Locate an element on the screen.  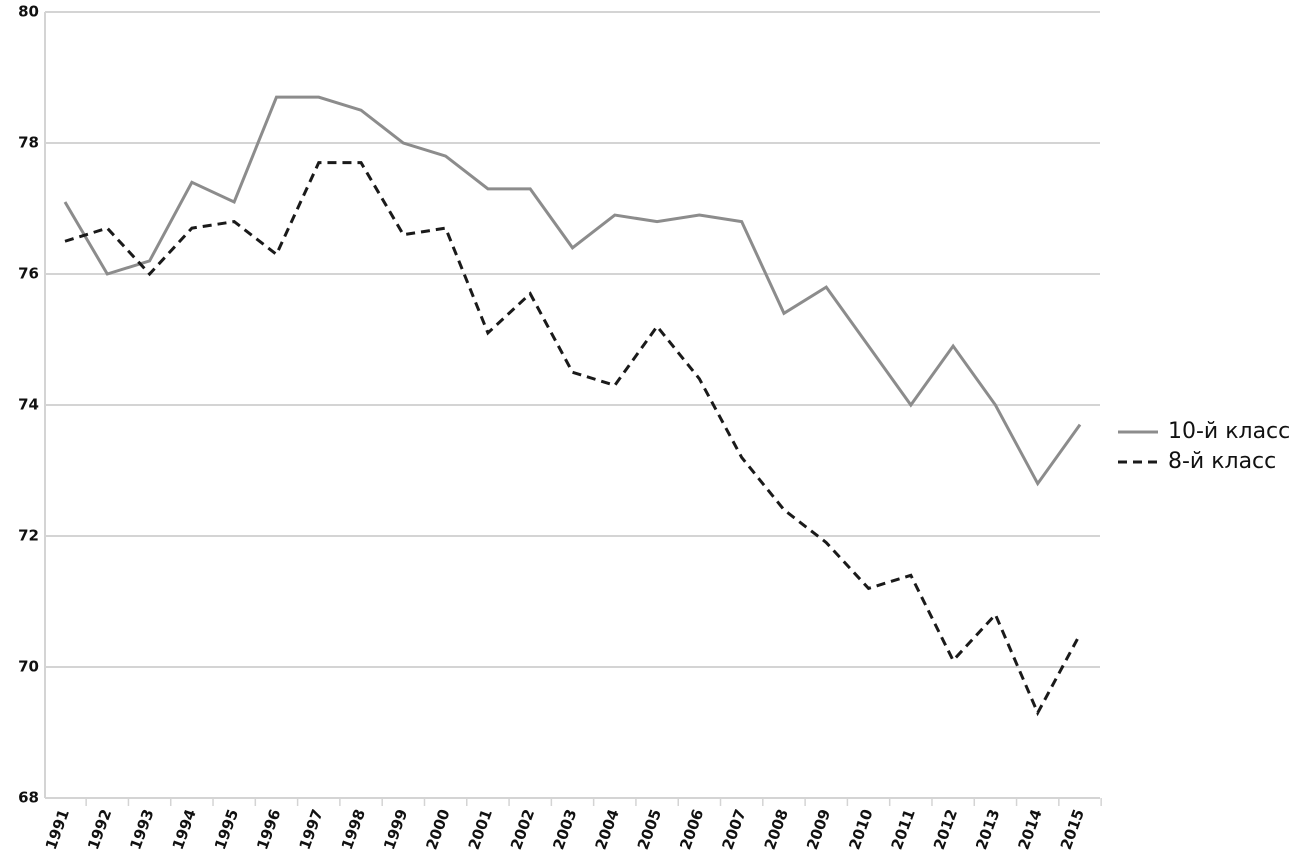
x-tick-label: 1998 is located at coordinates (353, 829).